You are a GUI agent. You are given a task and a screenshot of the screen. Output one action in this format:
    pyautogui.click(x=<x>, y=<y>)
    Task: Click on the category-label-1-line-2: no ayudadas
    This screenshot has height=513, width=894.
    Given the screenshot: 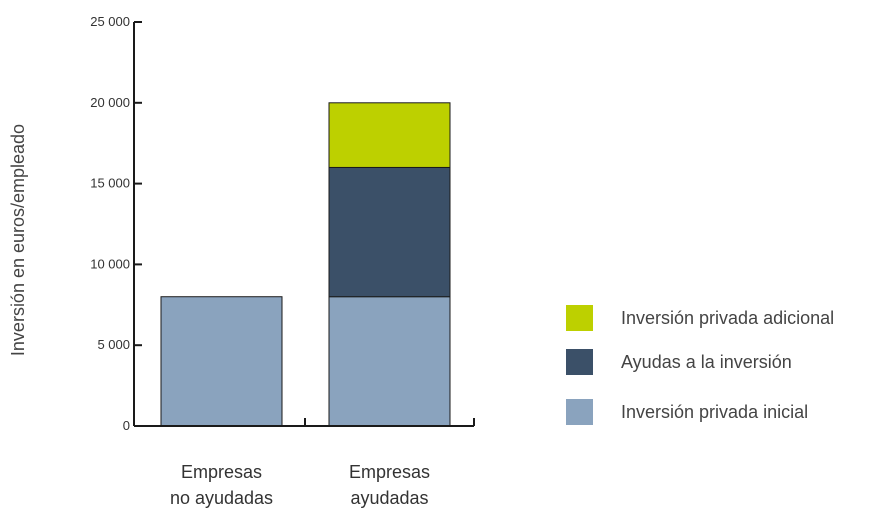 What is the action you would take?
    pyautogui.click(x=221, y=498)
    